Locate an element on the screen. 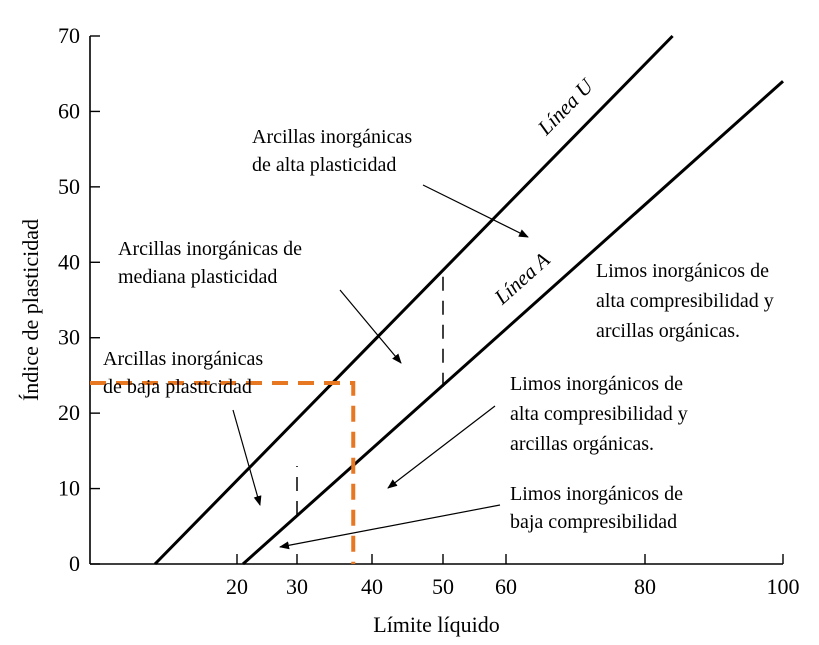 This screenshot has width=819, height=645. x-tick-label: 40 is located at coordinates (372, 586).